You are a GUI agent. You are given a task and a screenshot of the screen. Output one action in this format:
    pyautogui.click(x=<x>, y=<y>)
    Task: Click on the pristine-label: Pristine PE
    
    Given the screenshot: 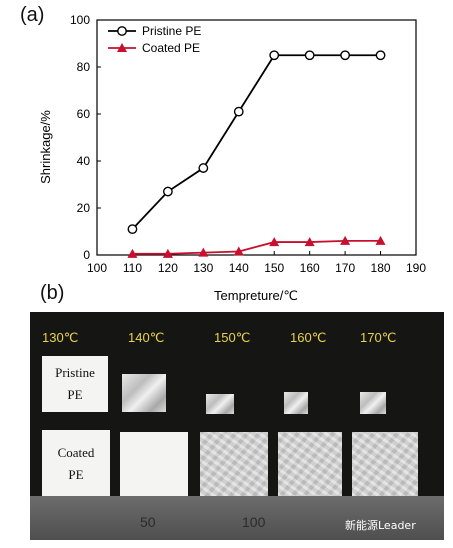 What is the action you would take?
    pyautogui.click(x=75, y=384)
    